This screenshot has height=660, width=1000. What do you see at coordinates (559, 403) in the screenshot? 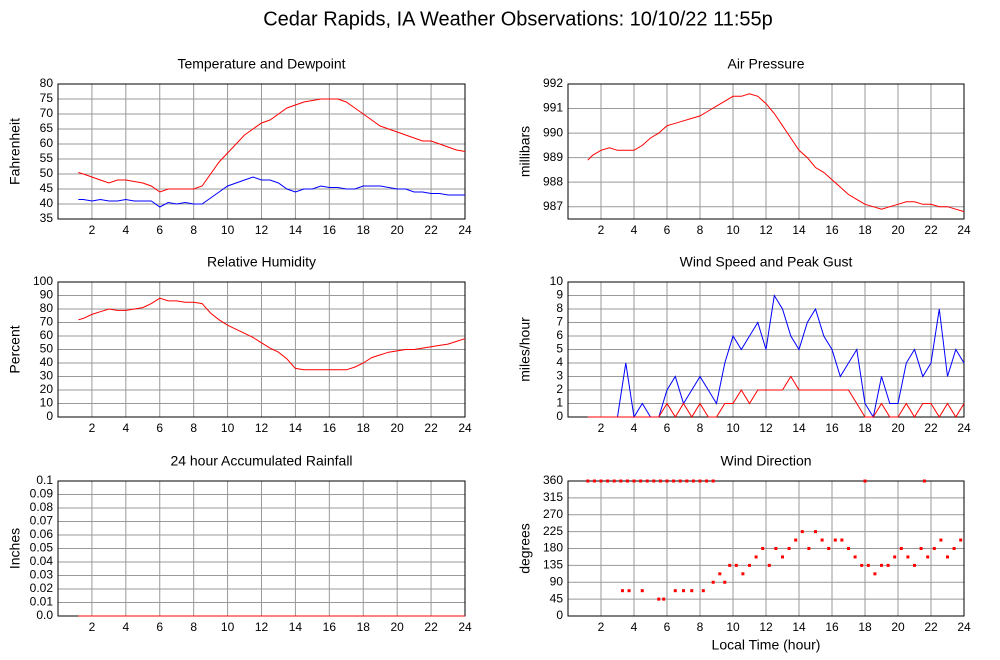
I see `y-tick-label: 1` at bounding box center [559, 403].